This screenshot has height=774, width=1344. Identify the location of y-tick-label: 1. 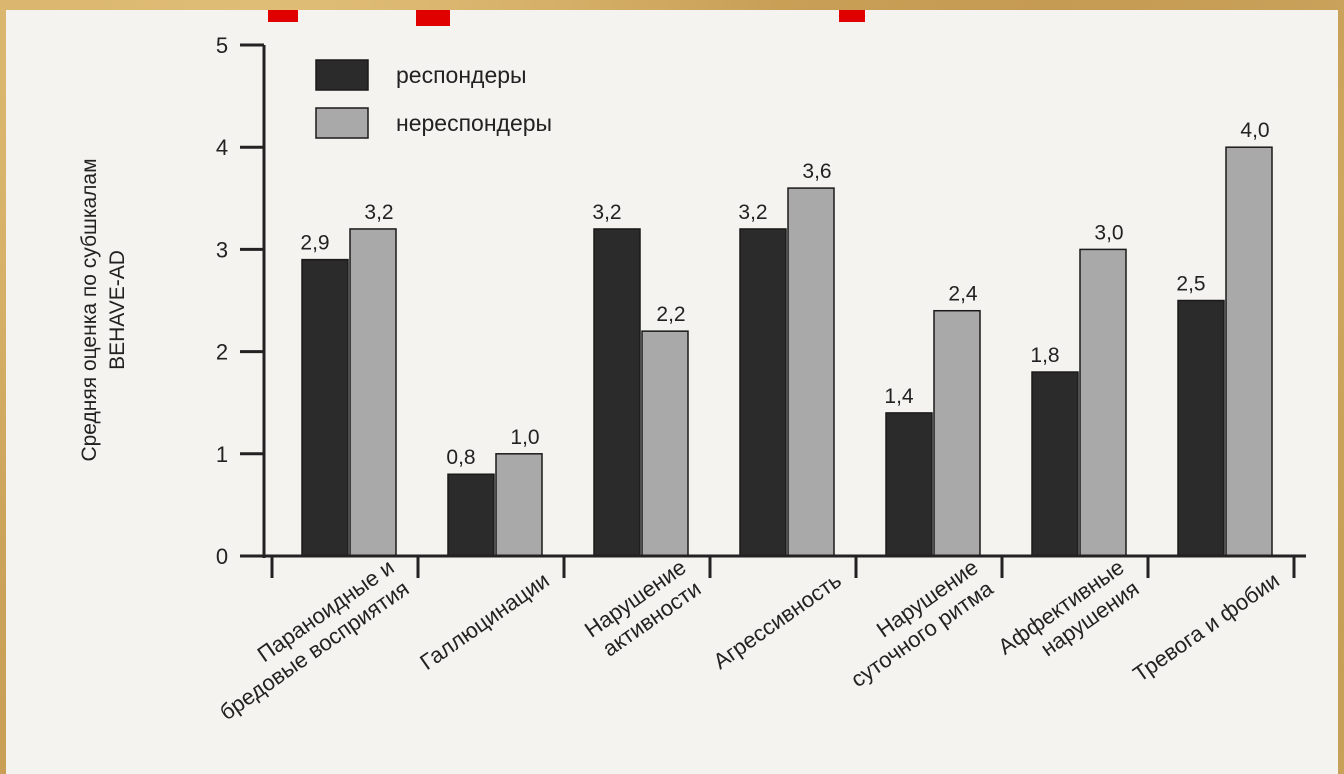
(222, 454).